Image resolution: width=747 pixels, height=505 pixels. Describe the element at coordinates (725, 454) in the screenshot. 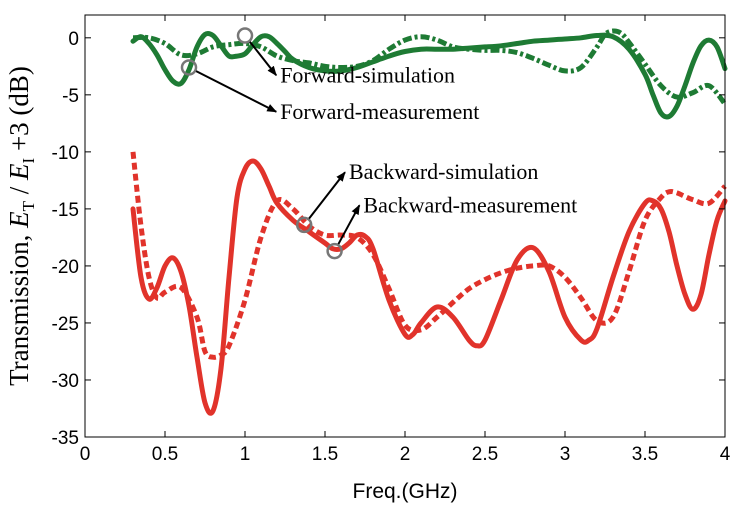

I see `x-tick-label: 4` at that location.